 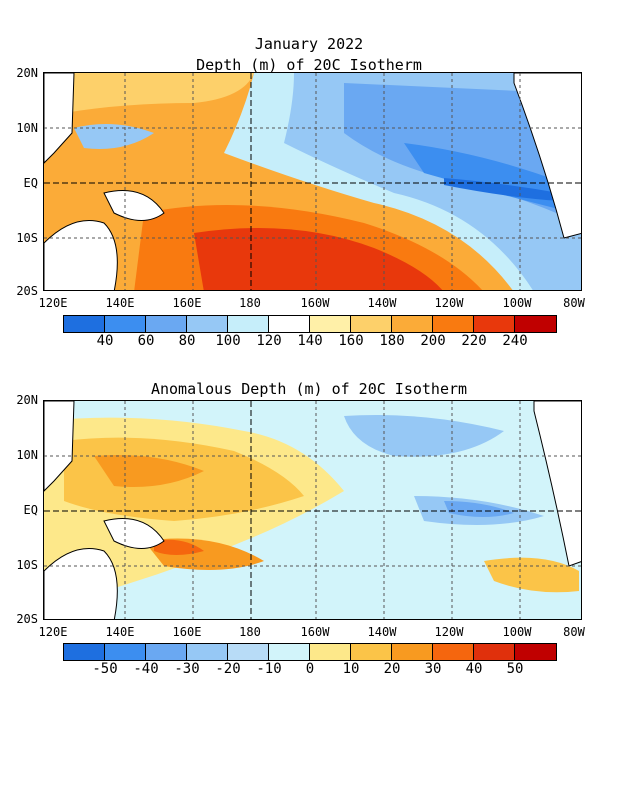 I want to click on p1-colorbar-label: 40, so click(x=105, y=341).